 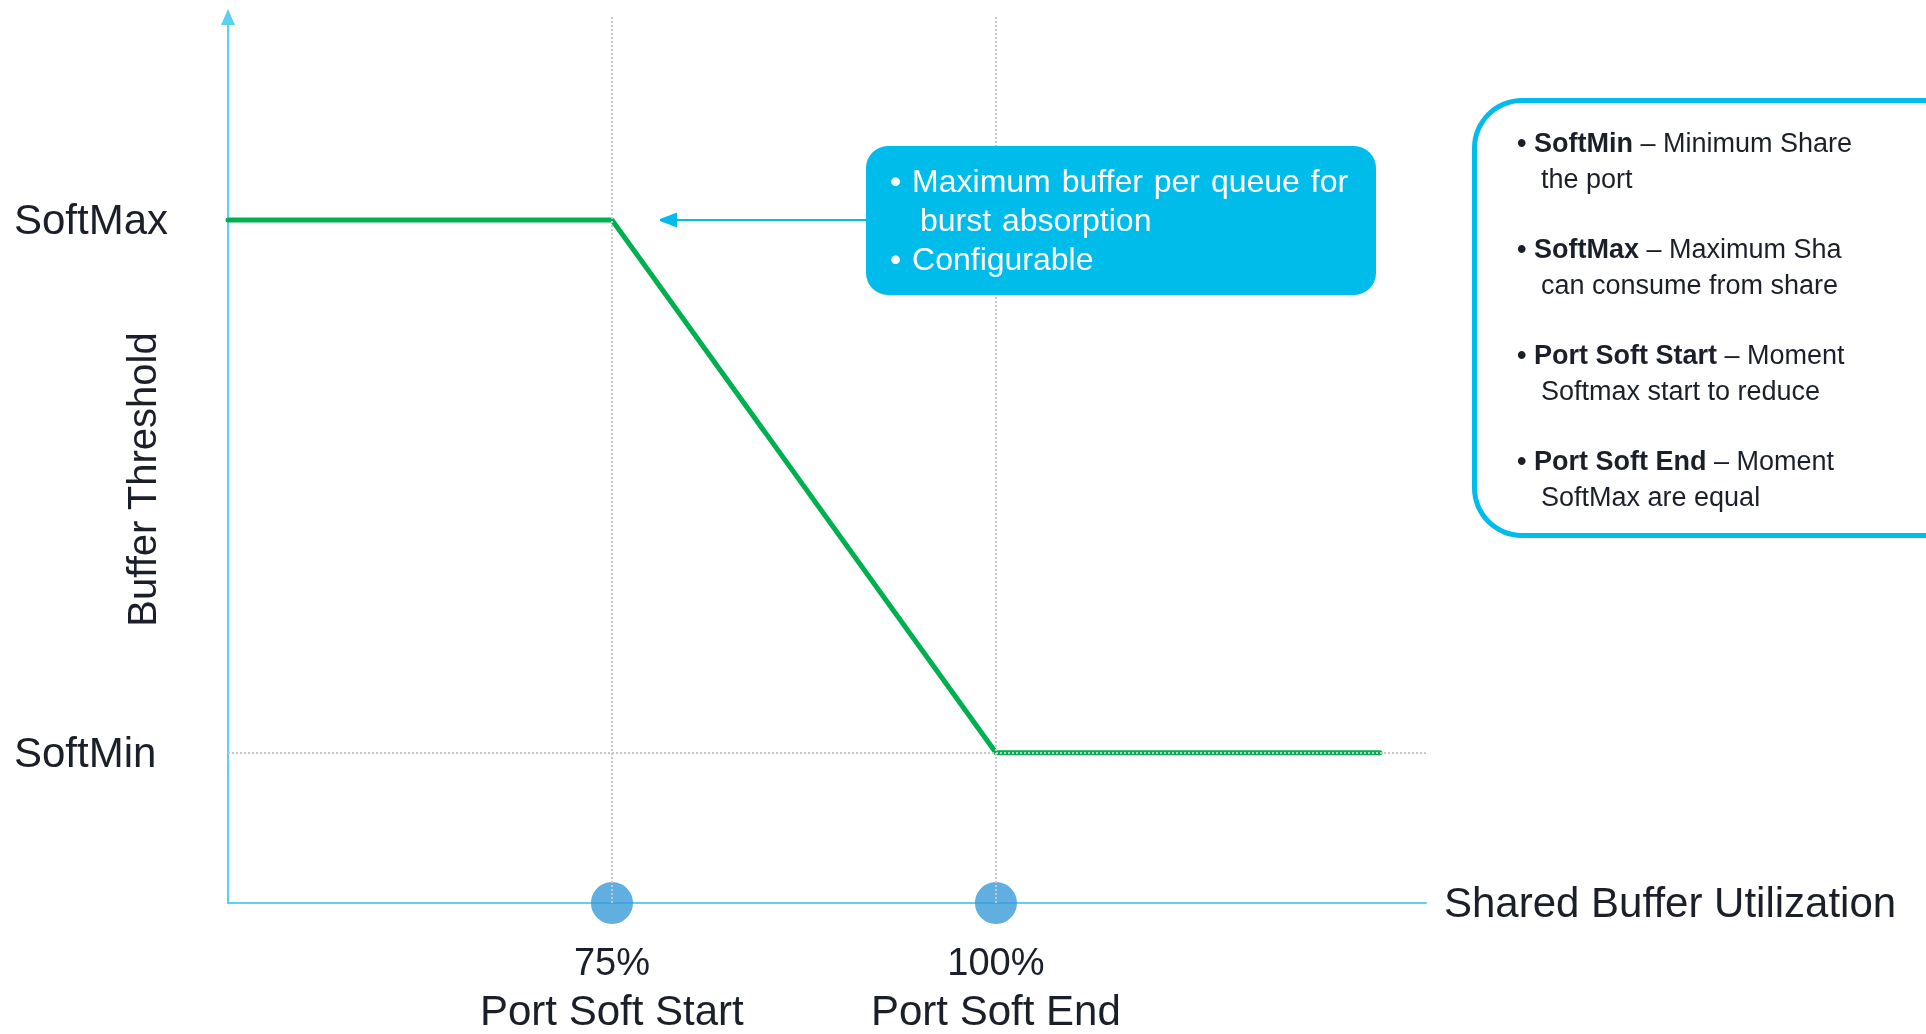 I want to click on annotation: Port Soft Start, so click(x=611, y=1010).